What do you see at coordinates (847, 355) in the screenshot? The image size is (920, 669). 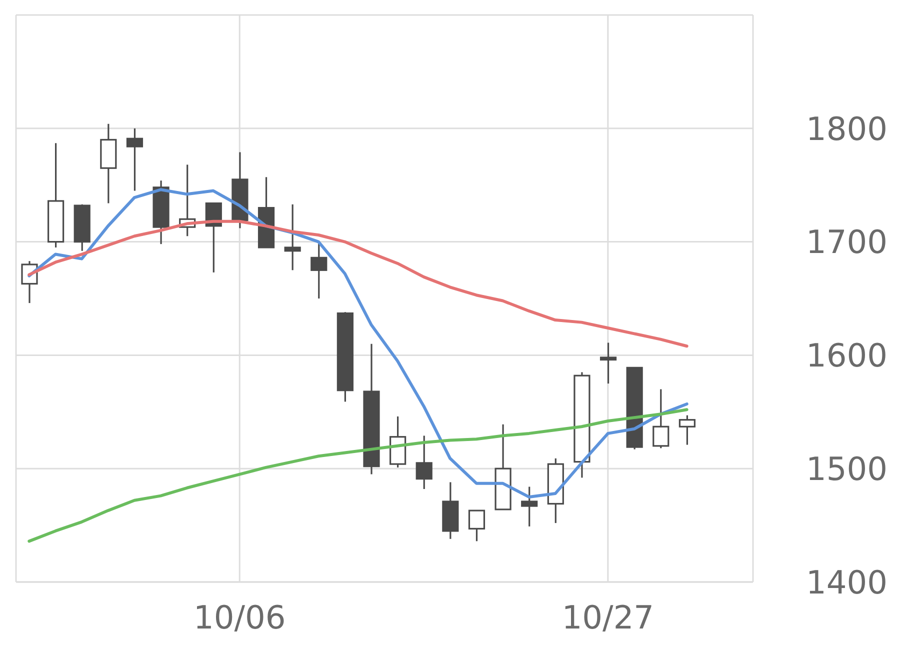 I see `y-tick-label: 1600` at bounding box center [847, 355].